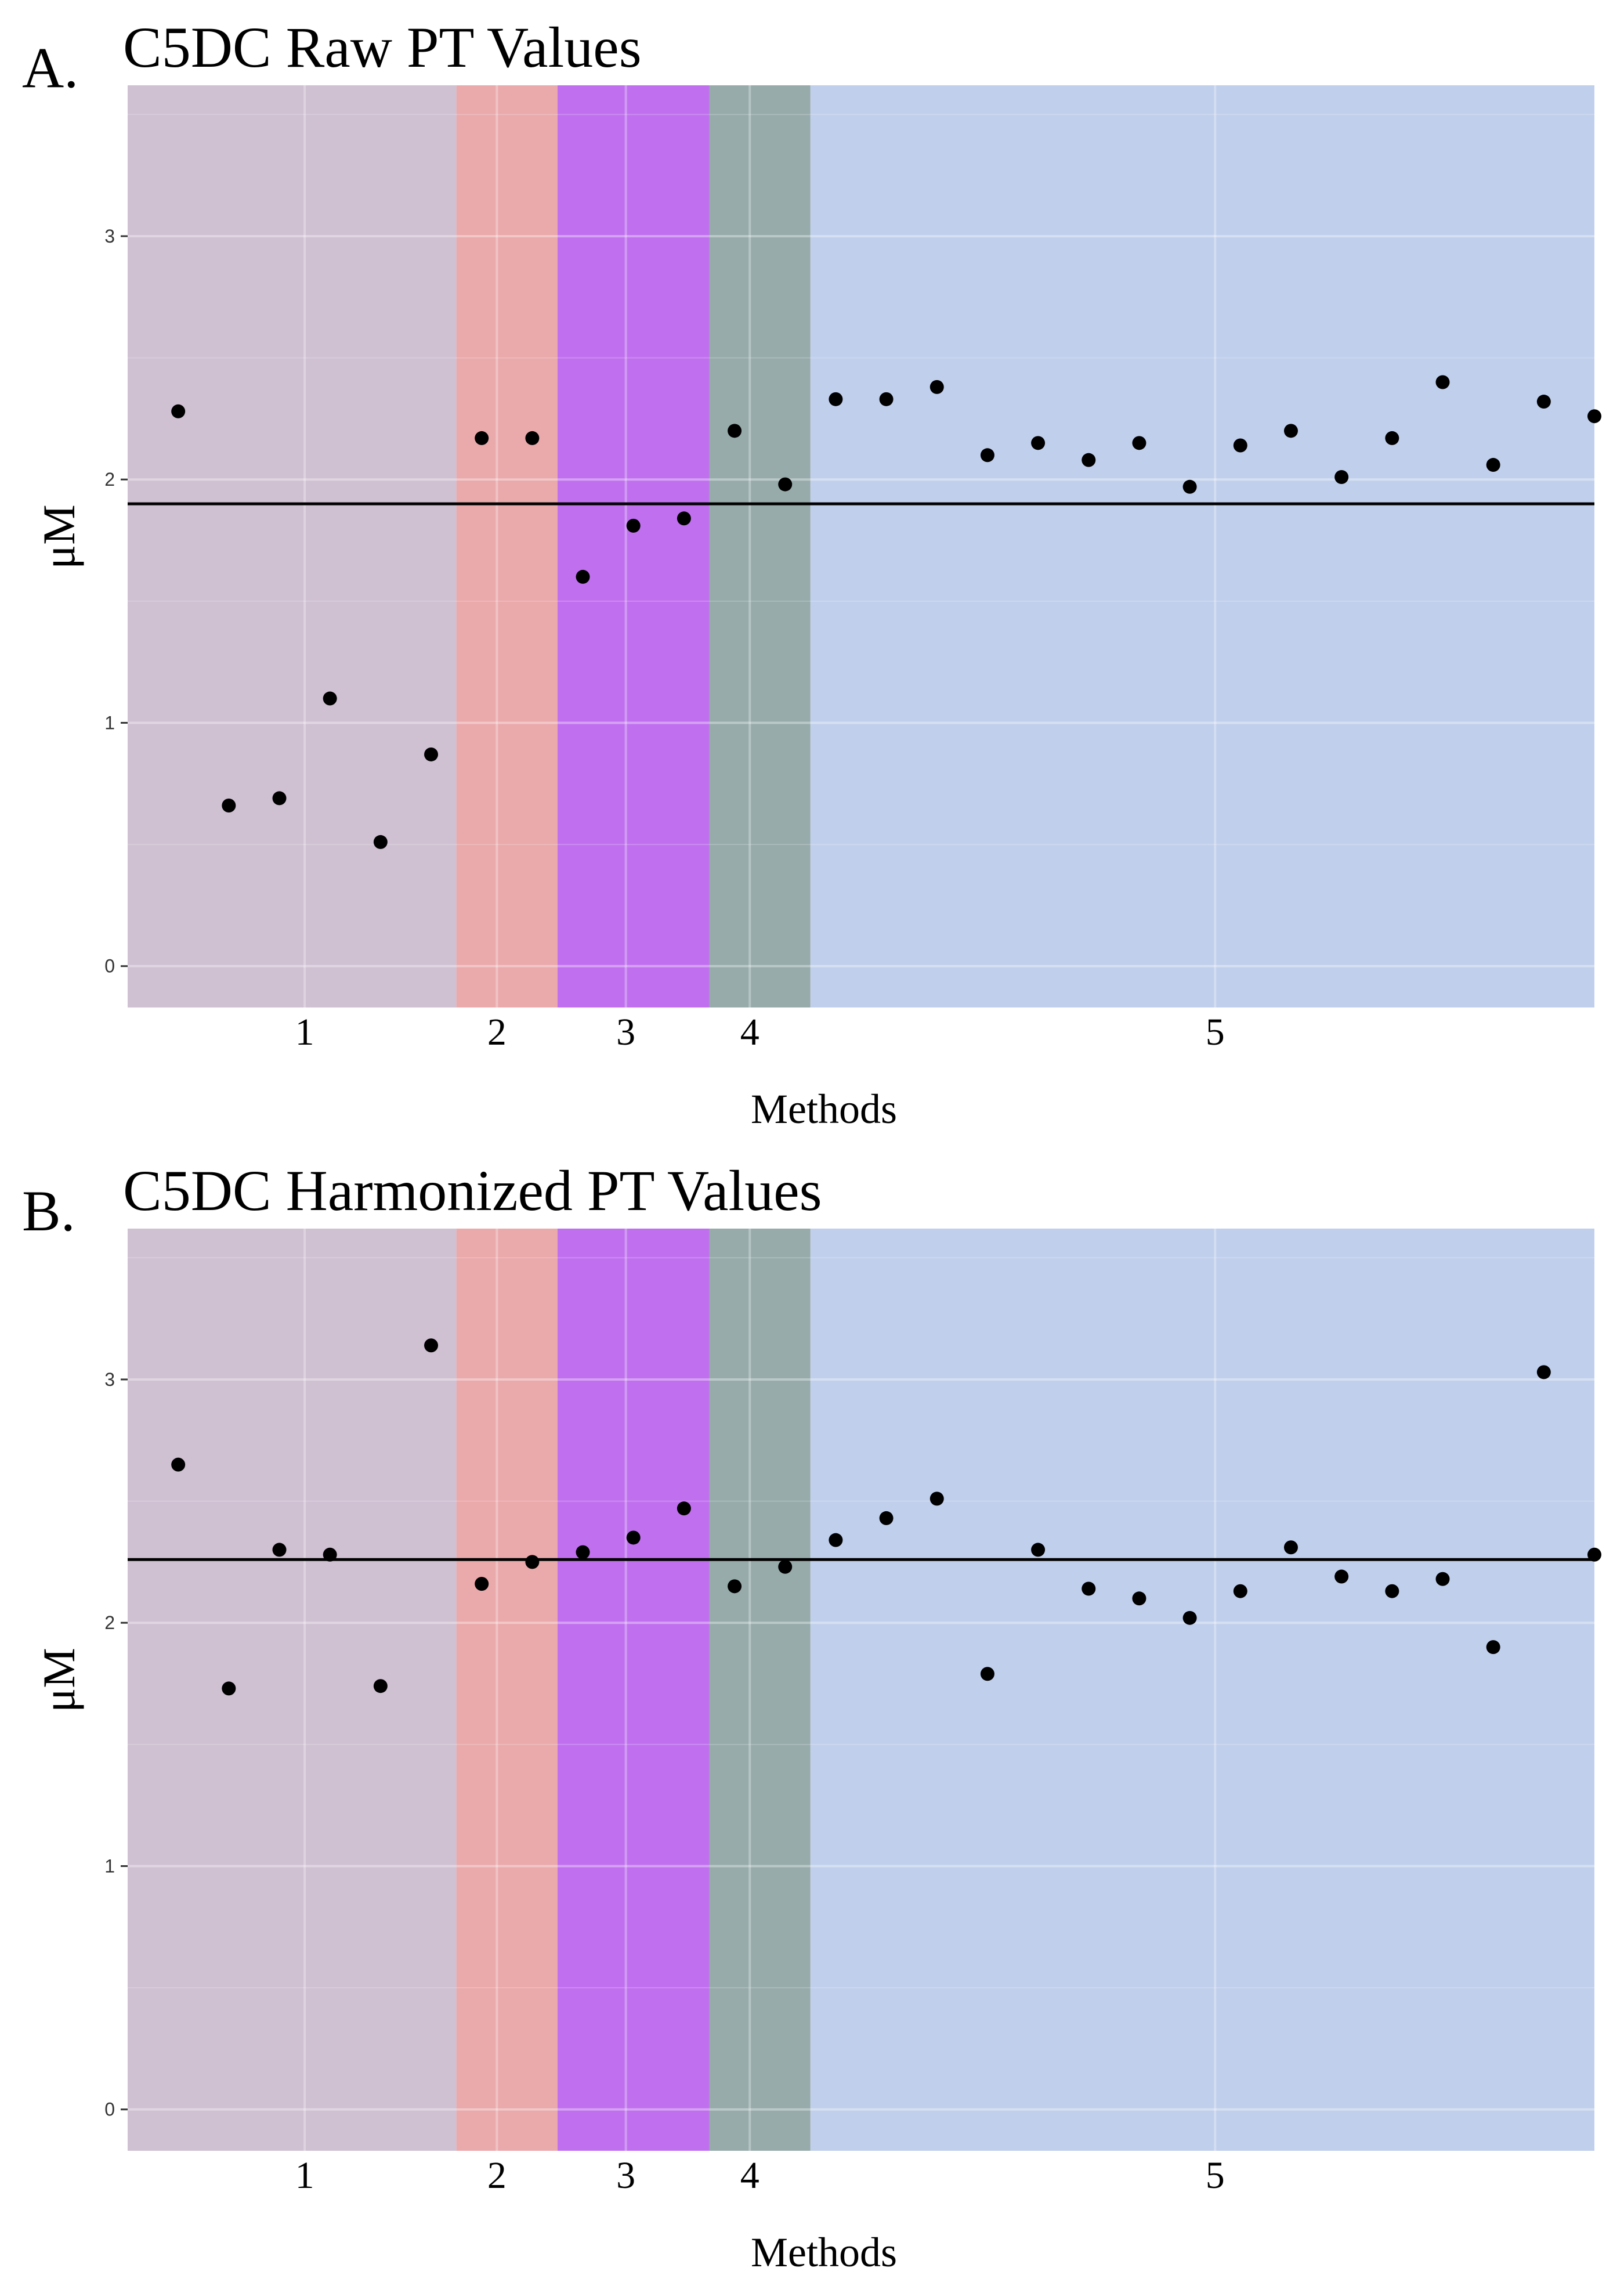 The width and height of the screenshot is (1624, 2286). Describe the element at coordinates (824, 2252) in the screenshot. I see `chart-b-xlabel: Methods` at that location.